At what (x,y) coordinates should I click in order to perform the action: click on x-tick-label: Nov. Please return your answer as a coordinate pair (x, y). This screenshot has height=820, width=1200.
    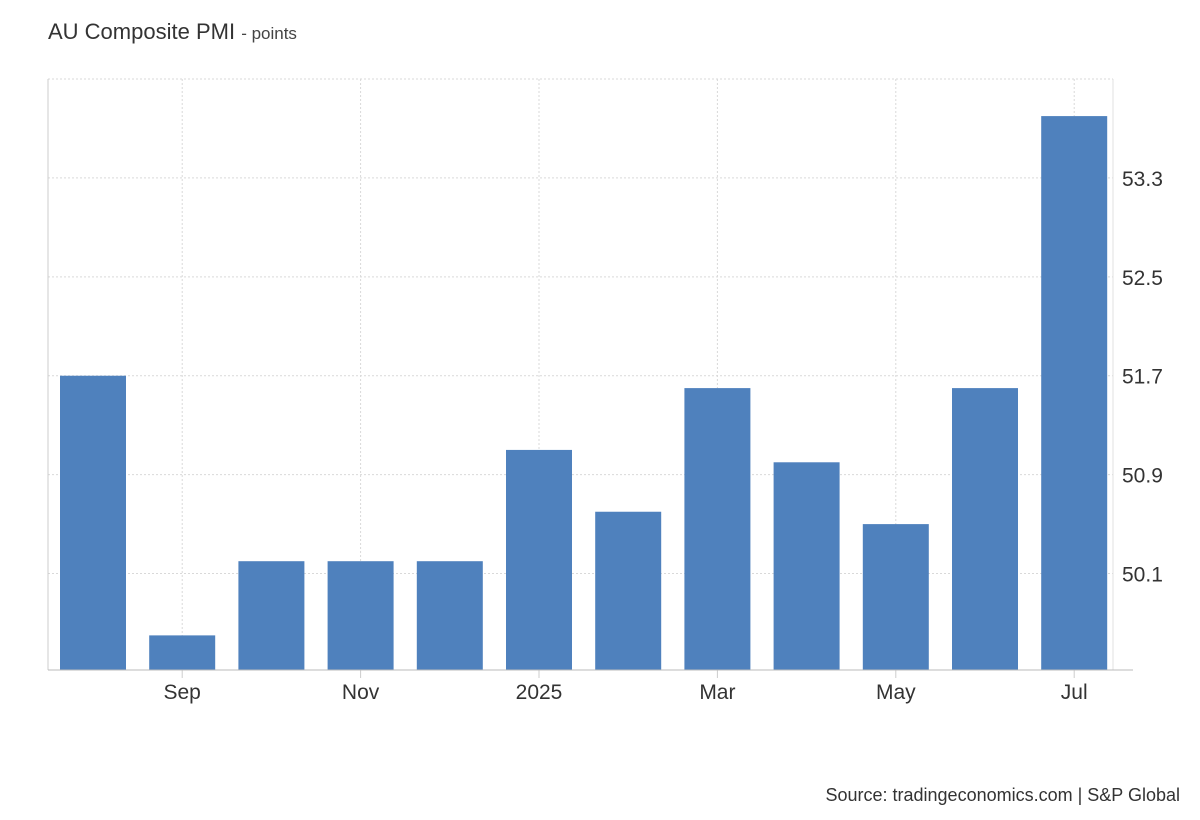
    Looking at the image, I should click on (361, 692).